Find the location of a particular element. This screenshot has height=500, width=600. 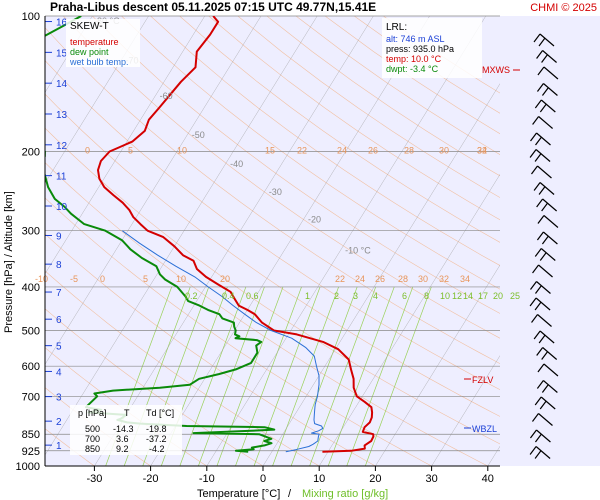

lrl-dwpt: dwpt: -3.4 °C is located at coordinates (412, 69).